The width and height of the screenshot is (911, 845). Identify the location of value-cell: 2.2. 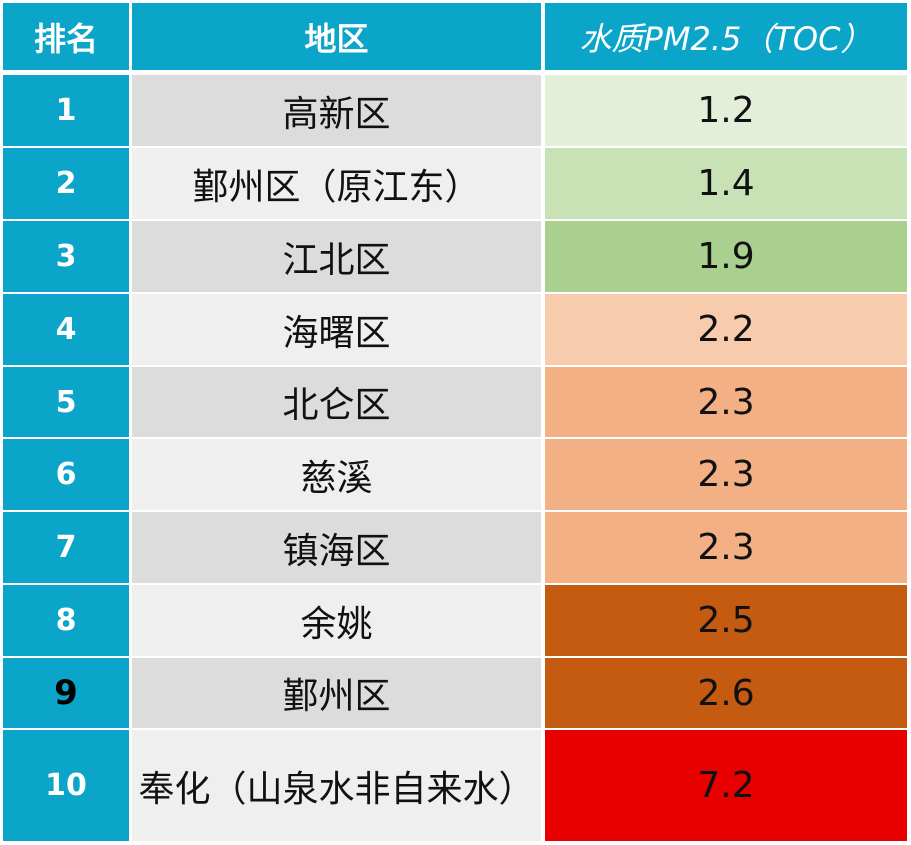
(726, 329).